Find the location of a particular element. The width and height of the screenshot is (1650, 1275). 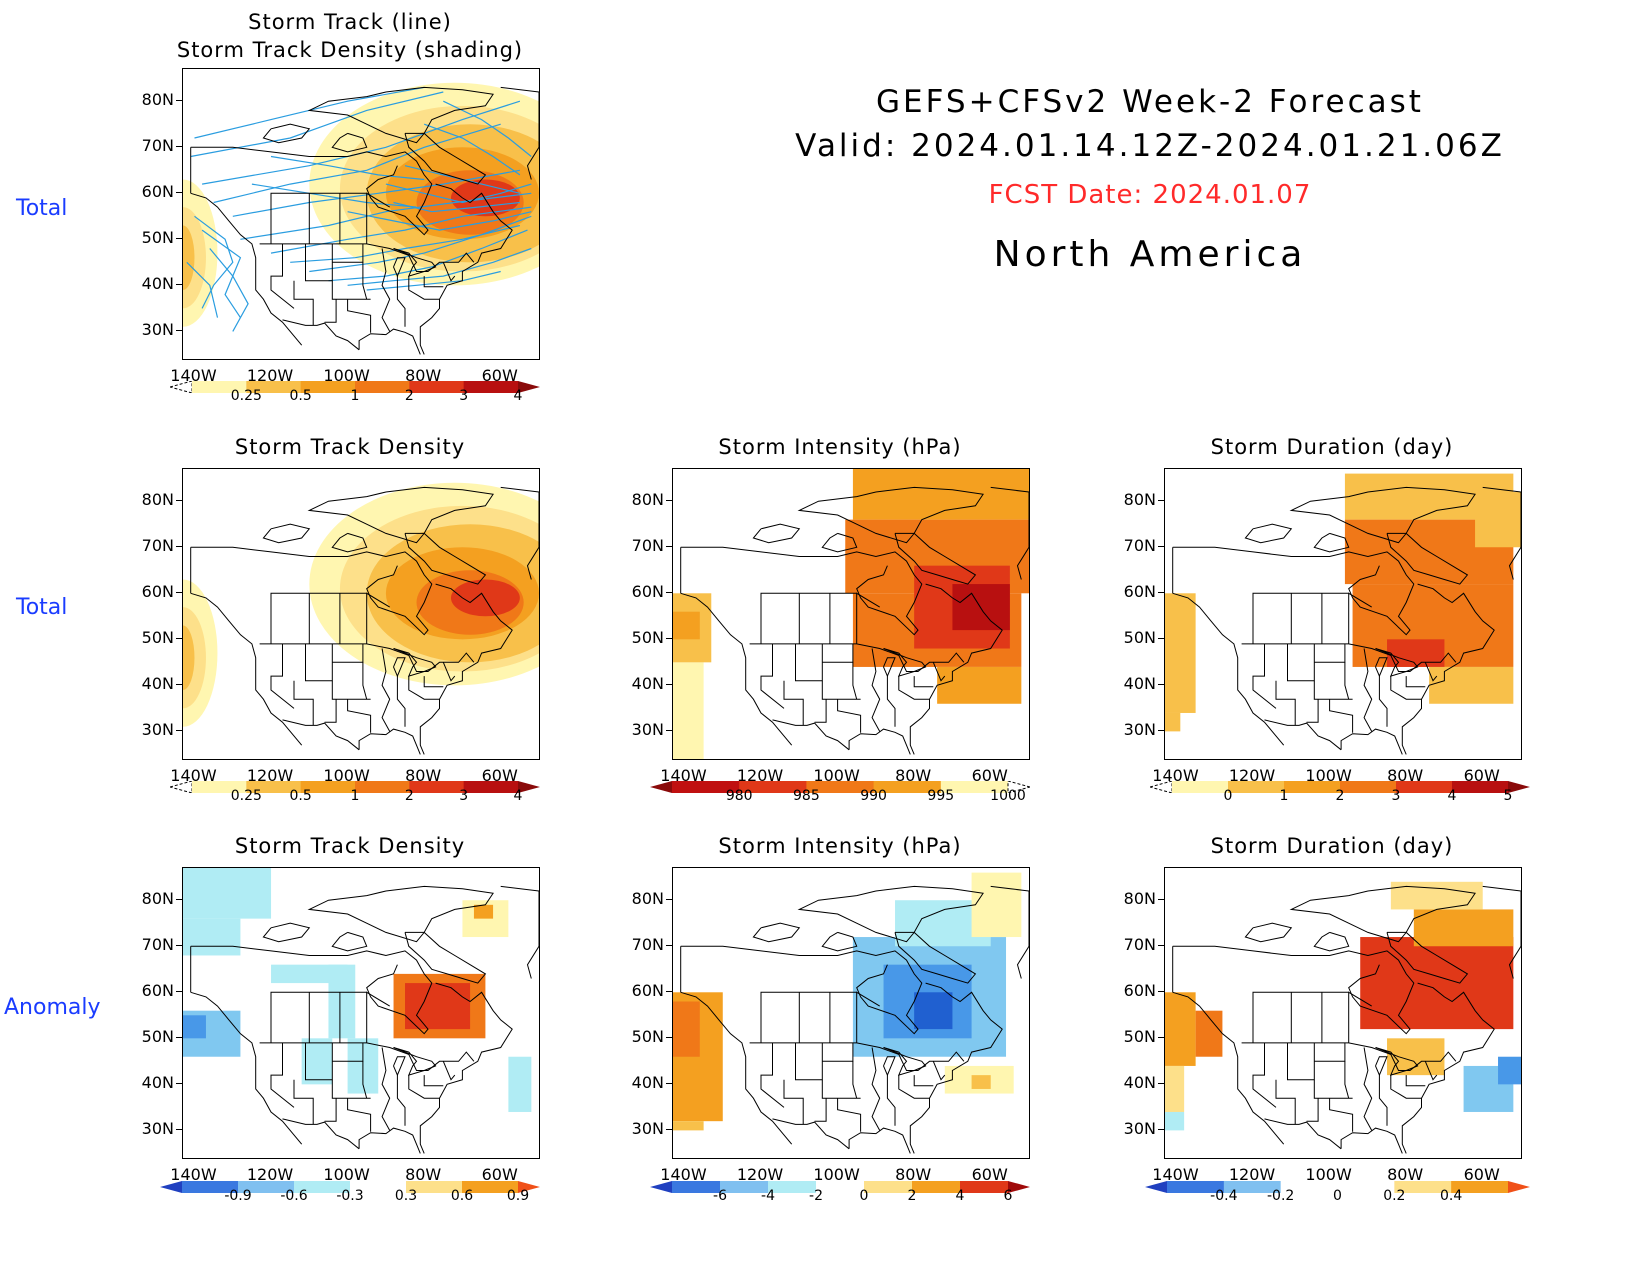

lon-tick-label: 80W is located at coordinates (913, 1174).